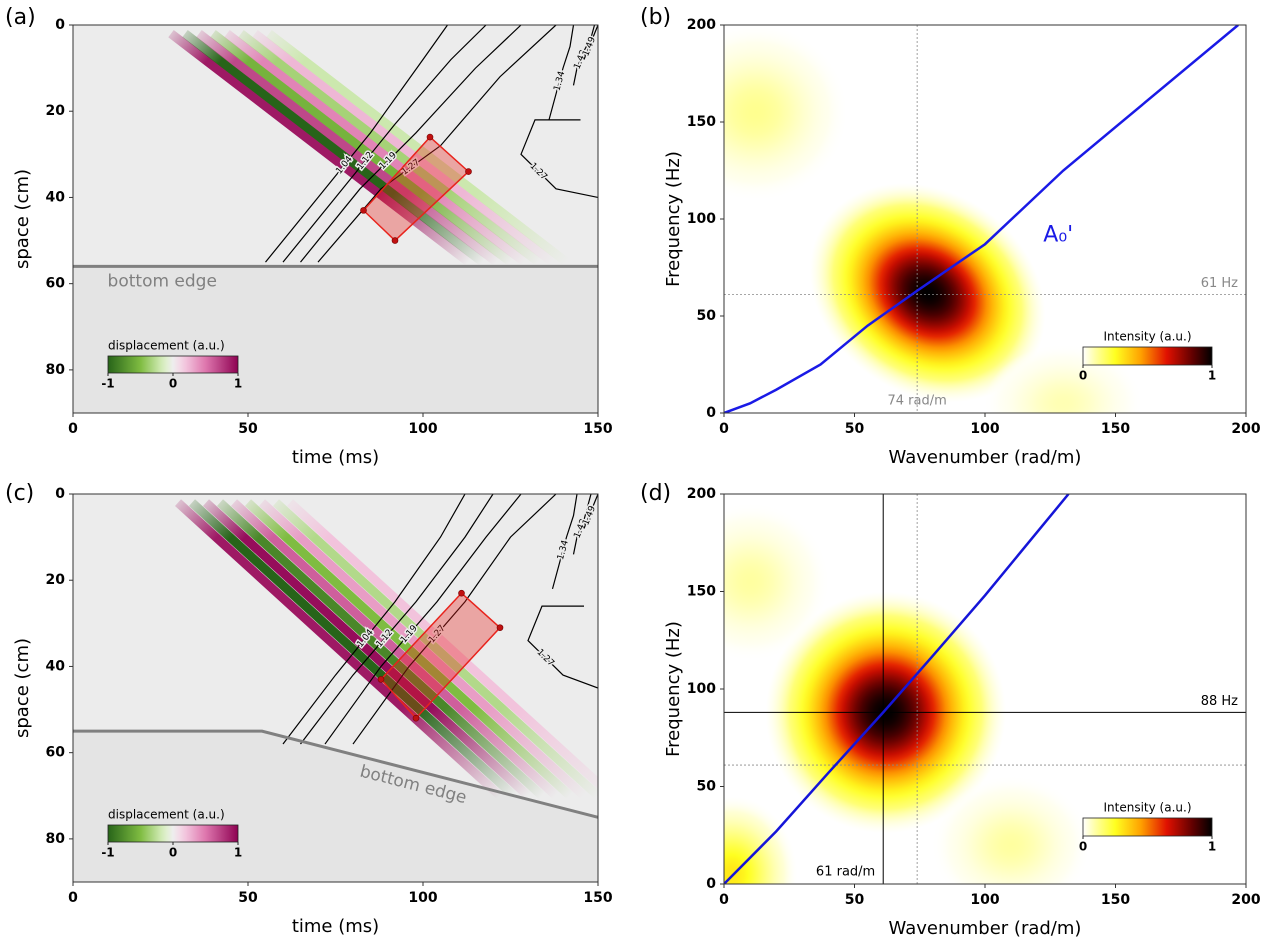 This screenshot has width=1279, height=940. I want to click on dispersion-line, so click(897, 689).